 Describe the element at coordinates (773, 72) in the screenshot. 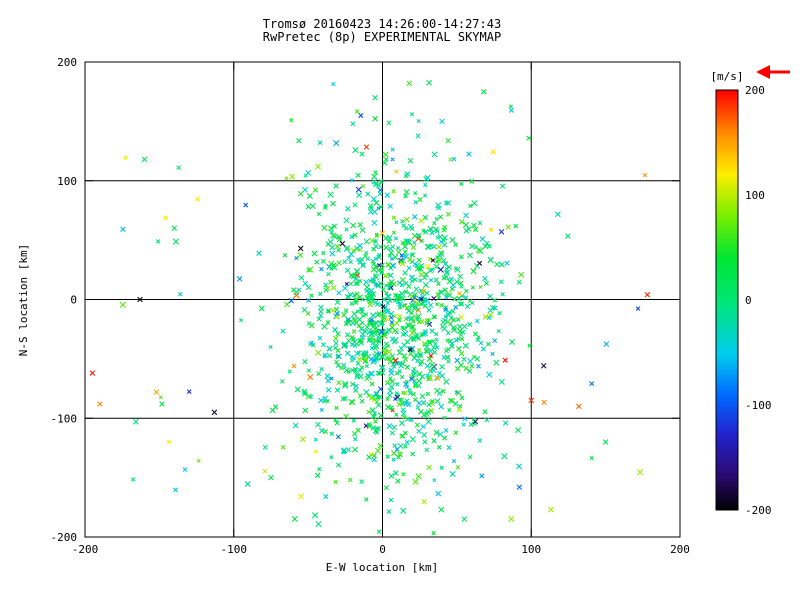

I see `red-arrow-icon` at that location.